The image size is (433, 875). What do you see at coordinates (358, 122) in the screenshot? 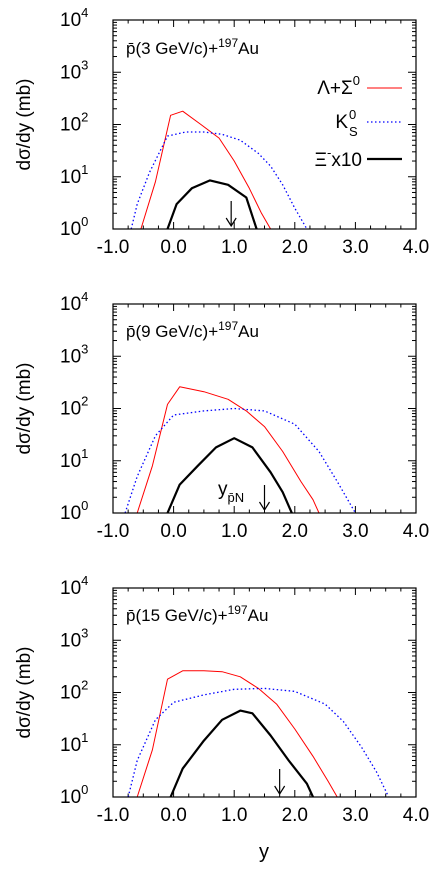
I see `legend: Λ+Σ0 K 0 S Ξ-x10` at bounding box center [358, 122].